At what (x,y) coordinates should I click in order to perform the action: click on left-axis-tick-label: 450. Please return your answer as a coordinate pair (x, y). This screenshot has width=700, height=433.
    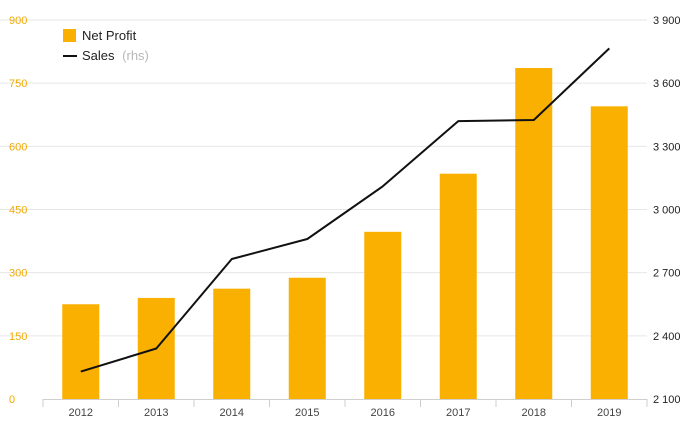
    Looking at the image, I should click on (18, 211).